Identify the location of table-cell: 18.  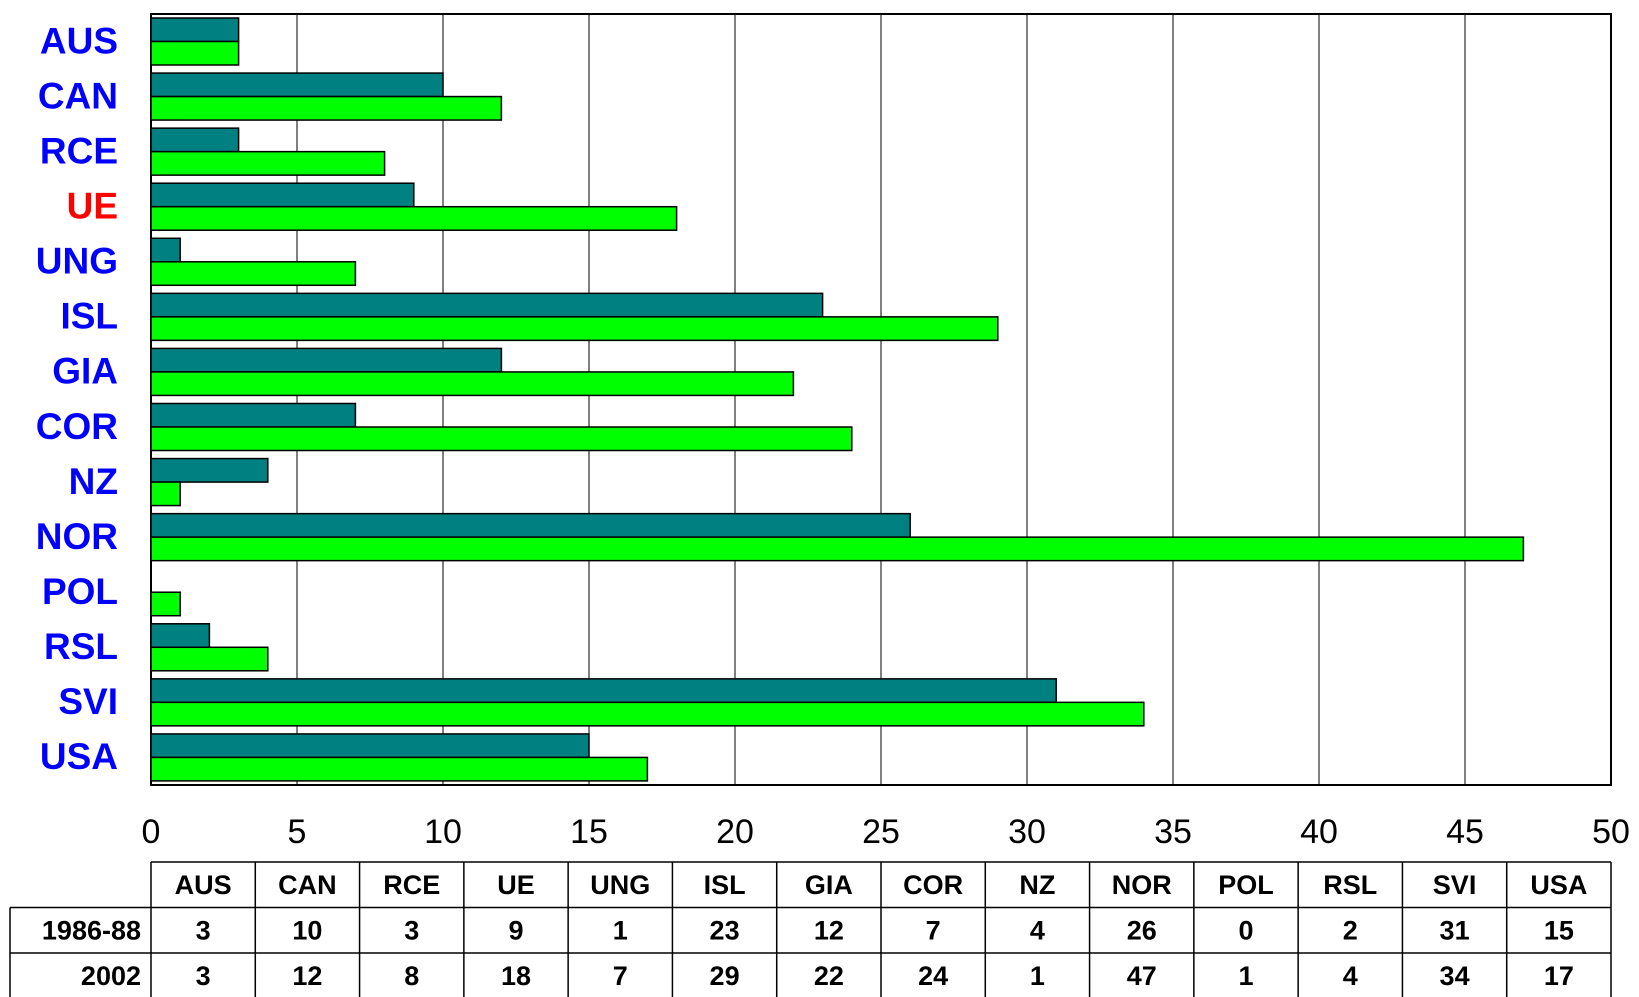
(516, 976).